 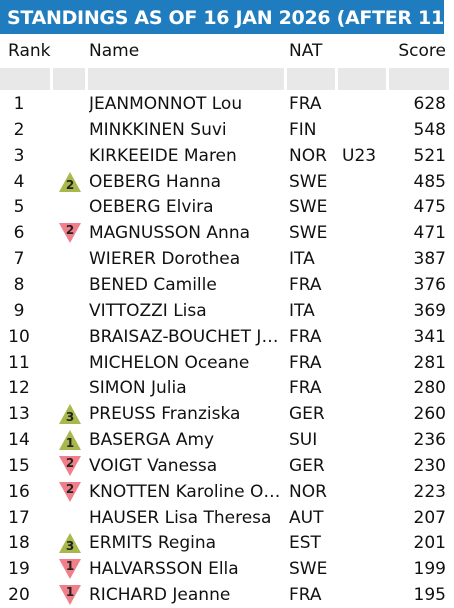 I want to click on table-row: 20 RICHARD Jeanne FRA 195 1, so click(x=227, y=594).